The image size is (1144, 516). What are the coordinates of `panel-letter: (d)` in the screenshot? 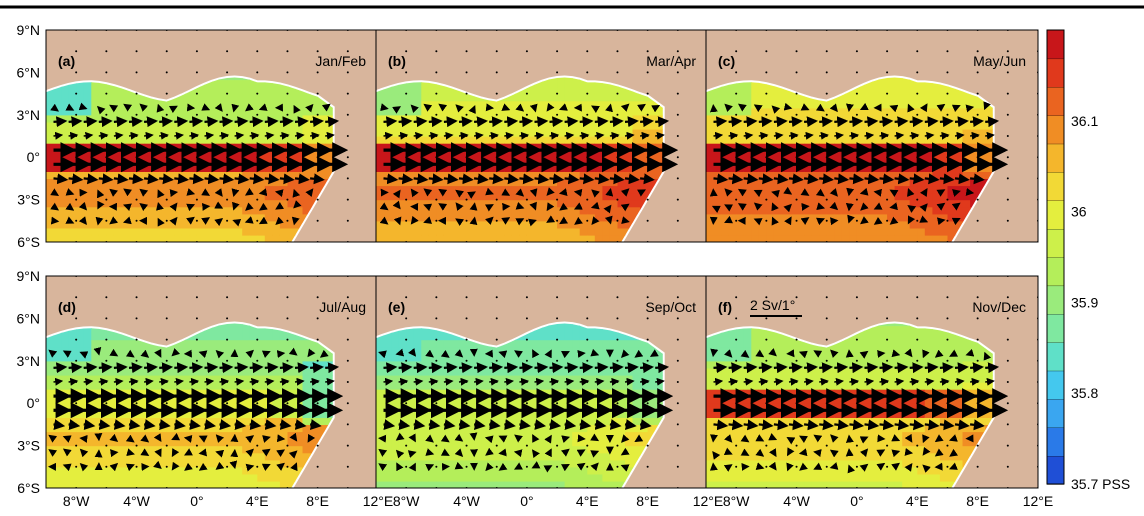 It's located at (67, 307).